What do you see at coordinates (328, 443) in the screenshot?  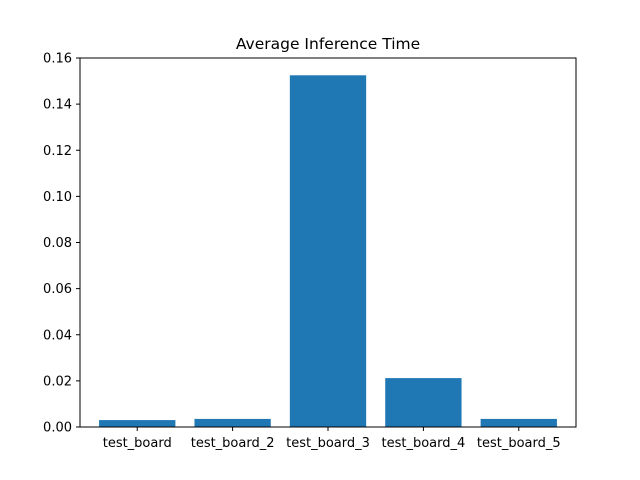 I see `x-tick-label: test_board_3` at bounding box center [328, 443].